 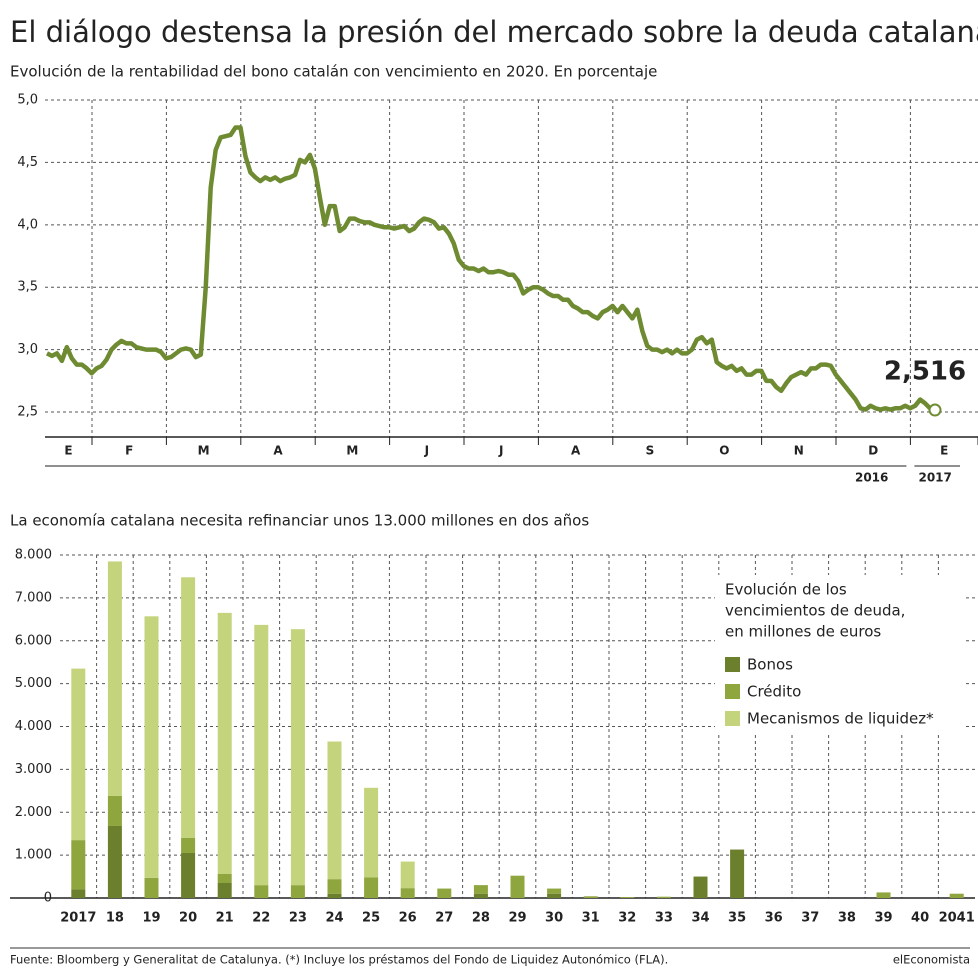 I want to click on legend-title: en millones de euros, so click(x=803, y=632).